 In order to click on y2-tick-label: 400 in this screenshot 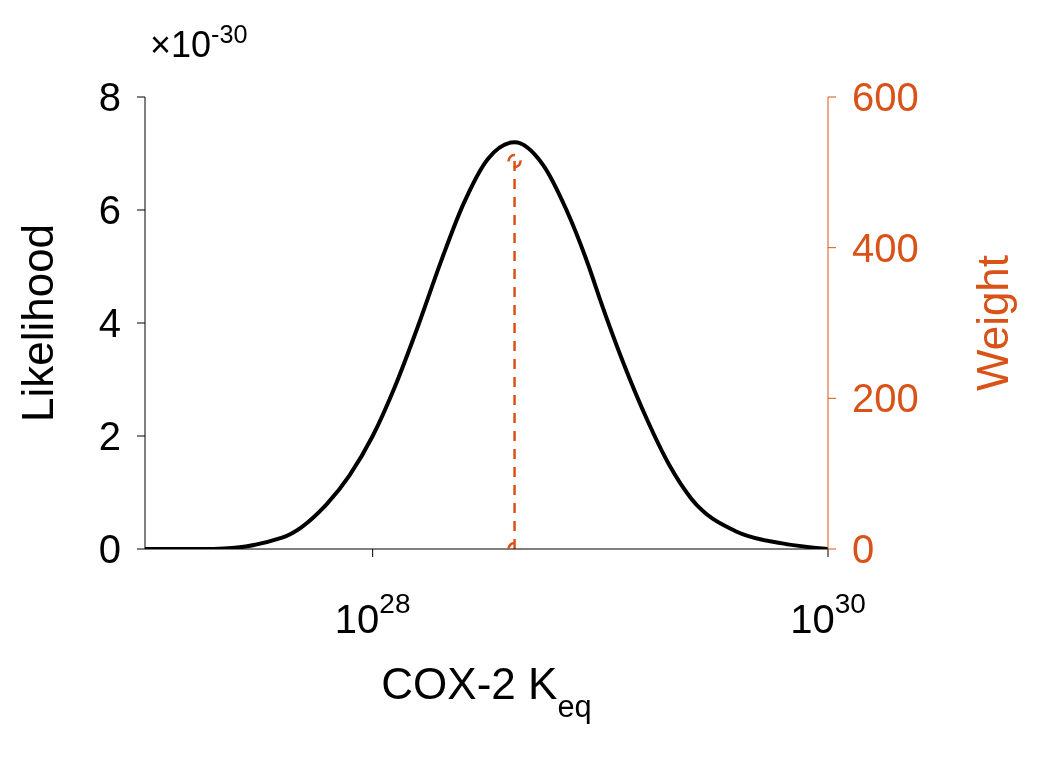, I will do `click(885, 247)`.